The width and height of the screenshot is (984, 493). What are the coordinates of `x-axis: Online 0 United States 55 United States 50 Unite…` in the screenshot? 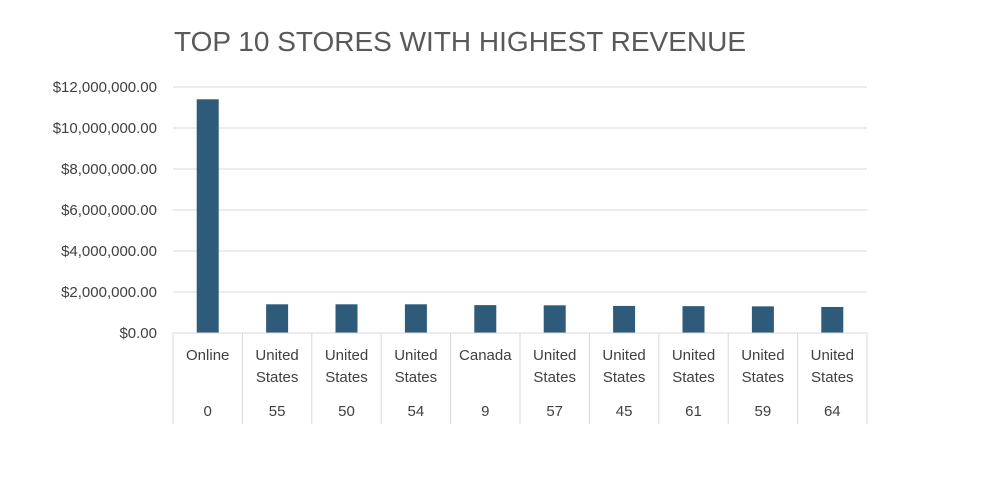 It's located at (520, 378).